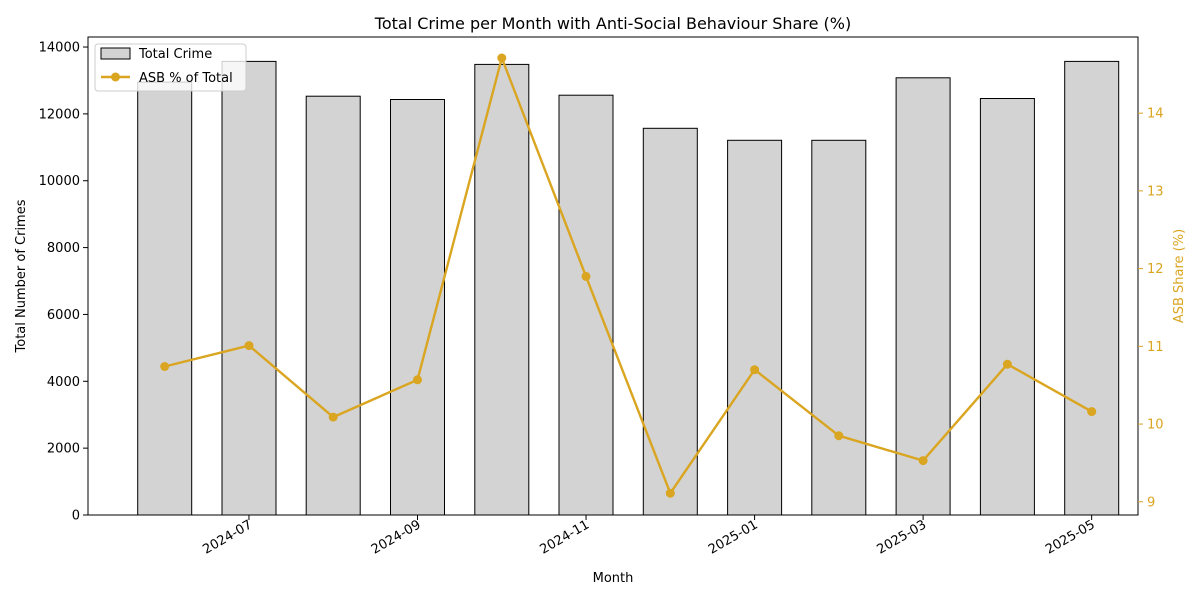 The height and width of the screenshot is (604, 1200). What do you see at coordinates (1155, 114) in the screenshot?
I see `y-right-tick-label: 14` at bounding box center [1155, 114].